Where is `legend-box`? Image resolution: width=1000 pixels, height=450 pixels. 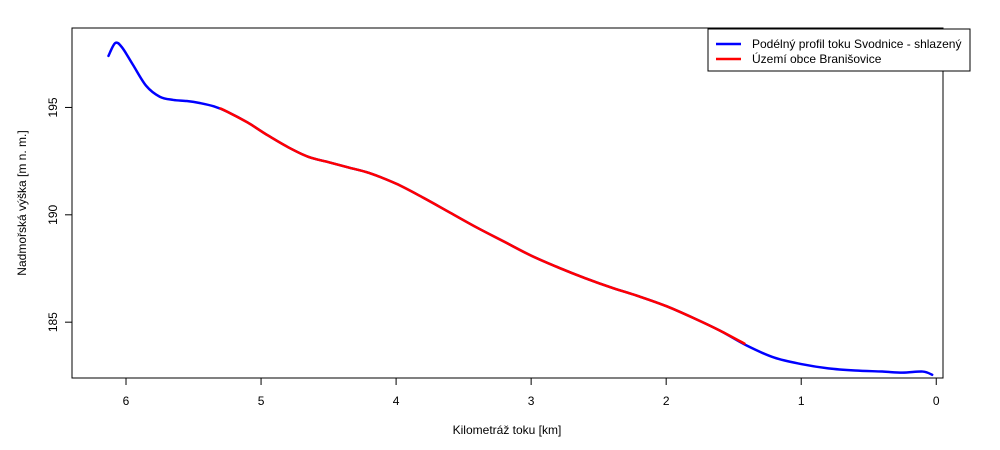
legend-box is located at coordinates (839, 50).